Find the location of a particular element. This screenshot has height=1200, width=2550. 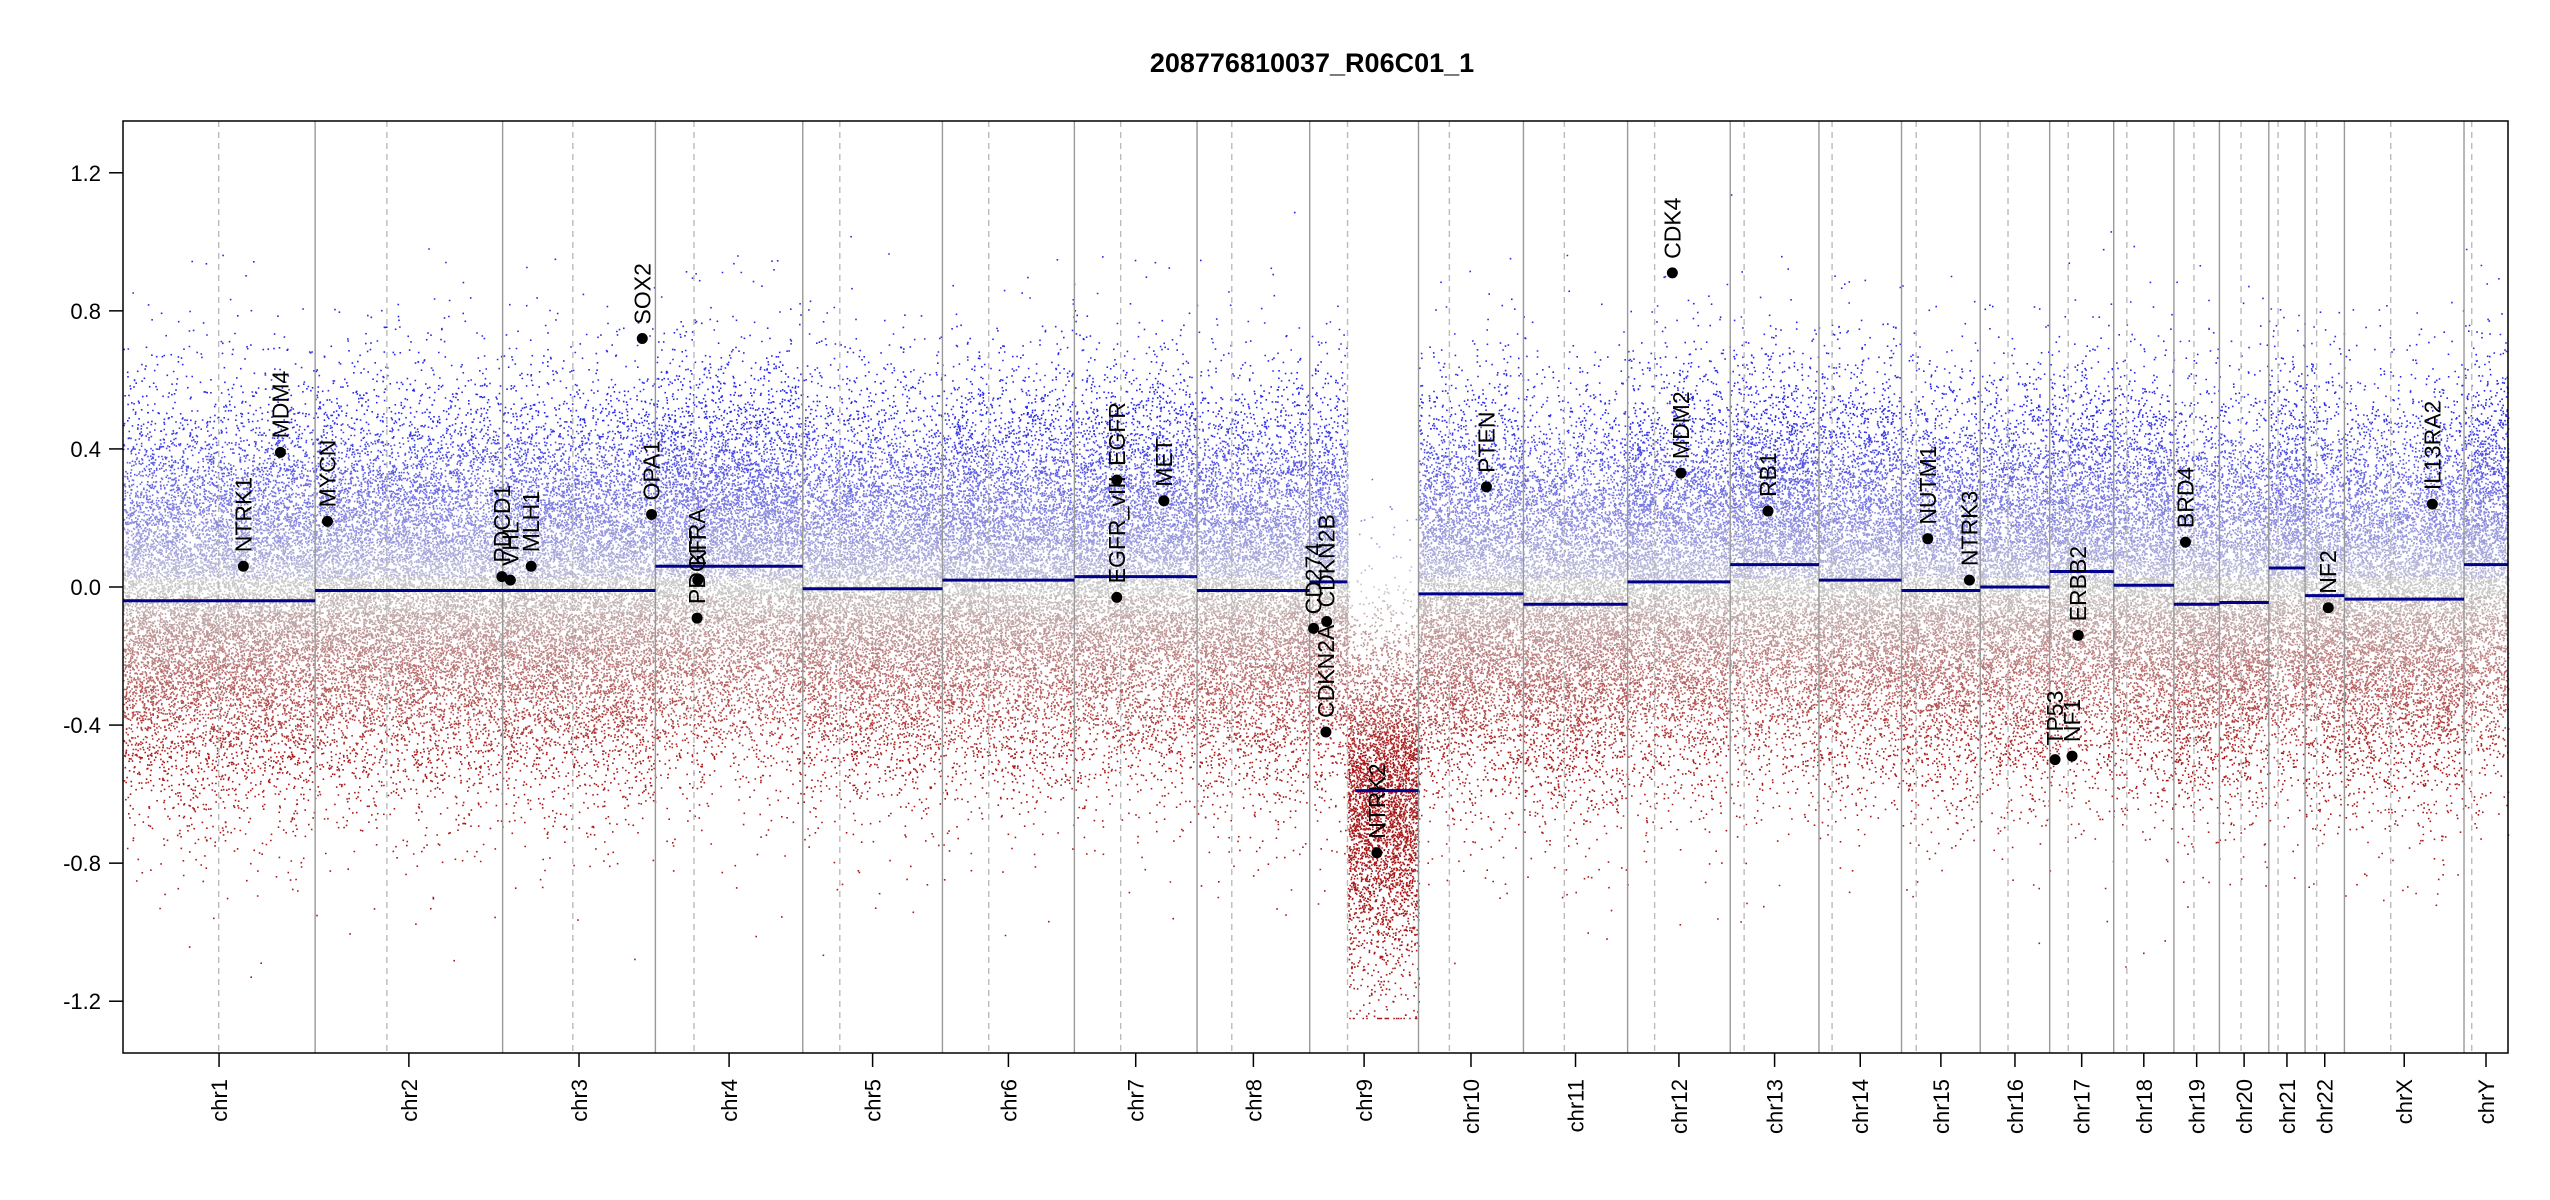

chromosome-label: chr13 is located at coordinates (1775, 1106).